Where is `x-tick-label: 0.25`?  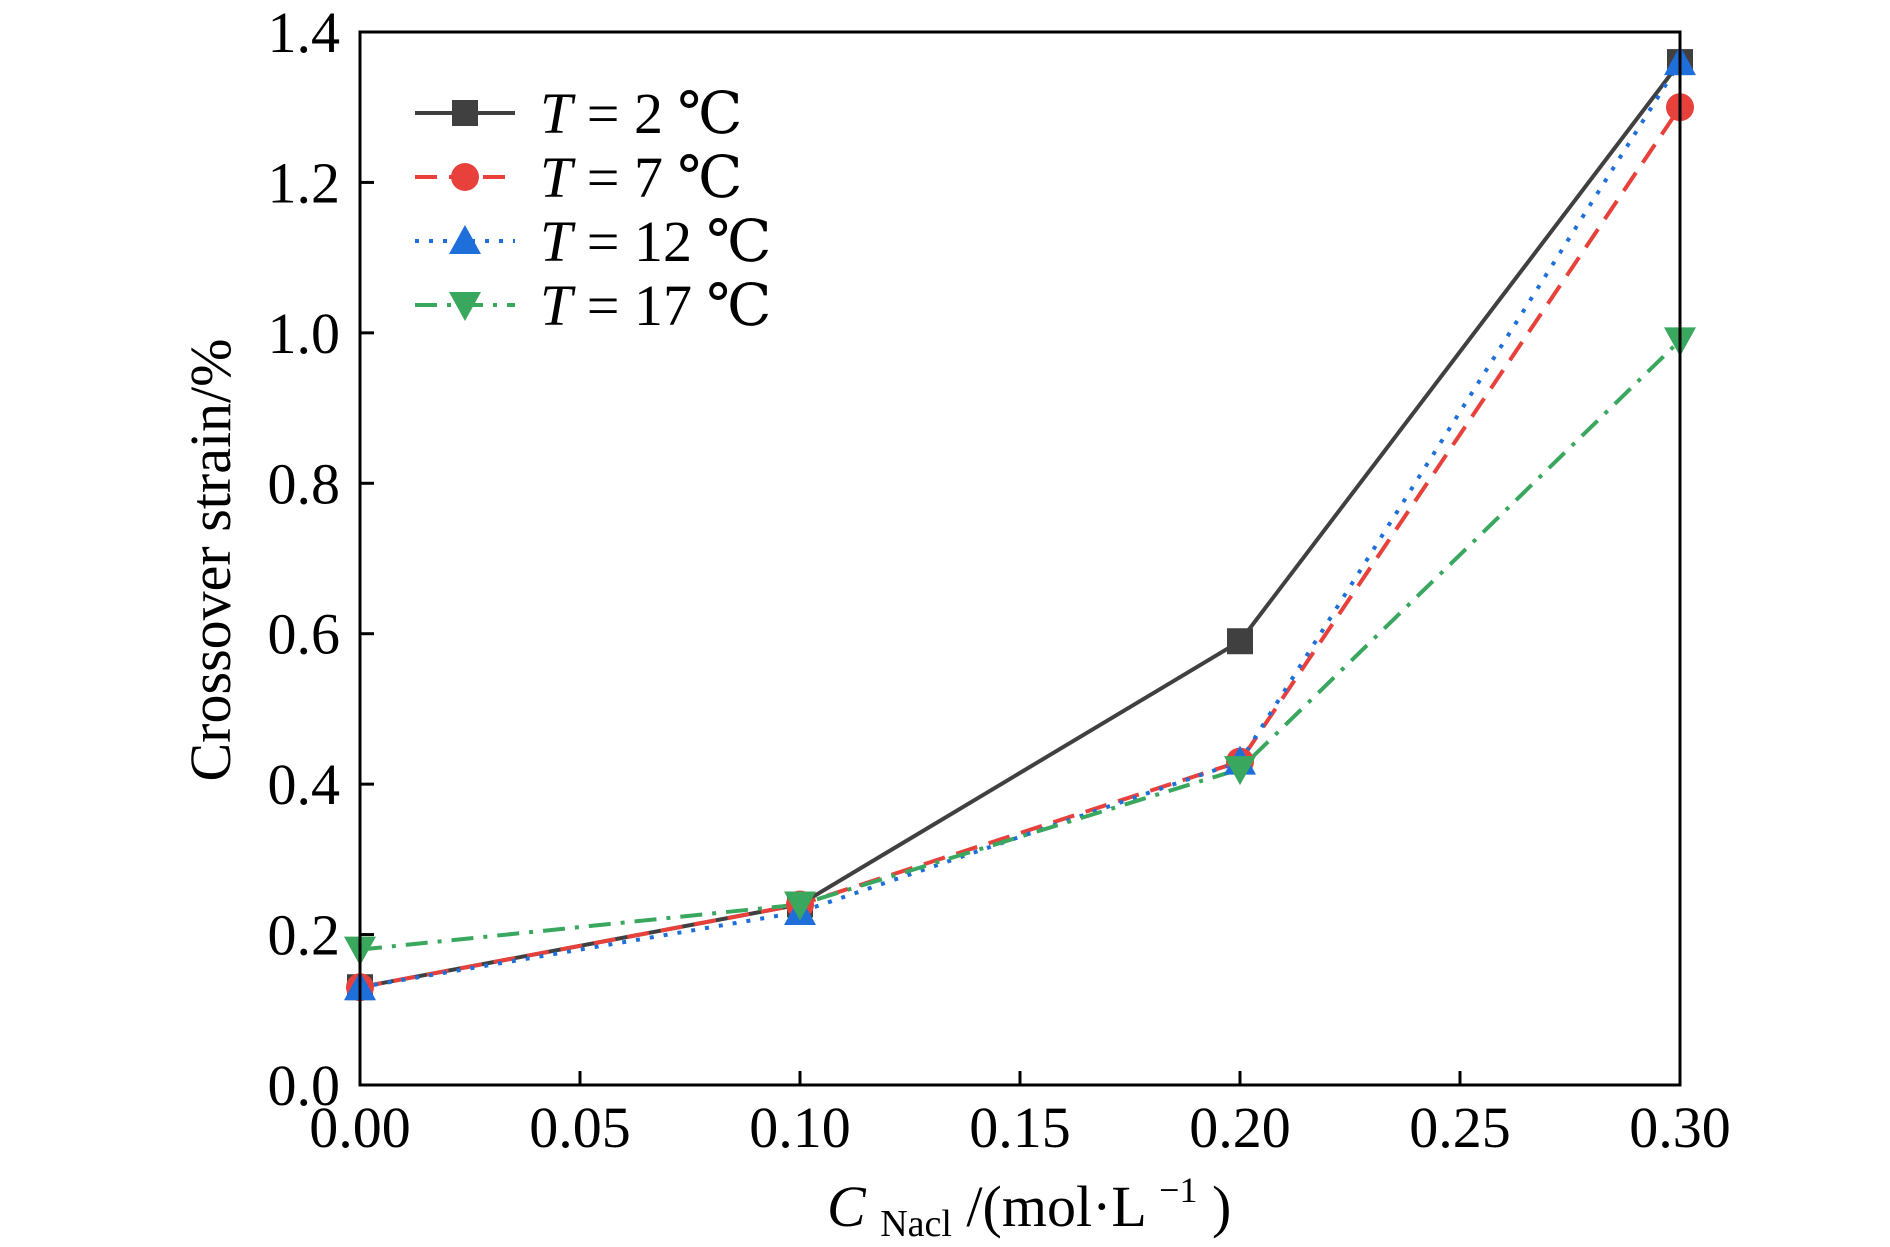
x-tick-label: 0.25 is located at coordinates (1460, 1127).